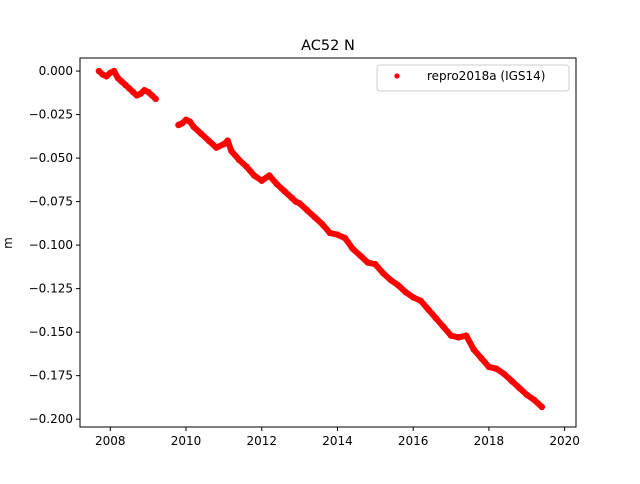  I want to click on y-axis-label: m, so click(8, 243).